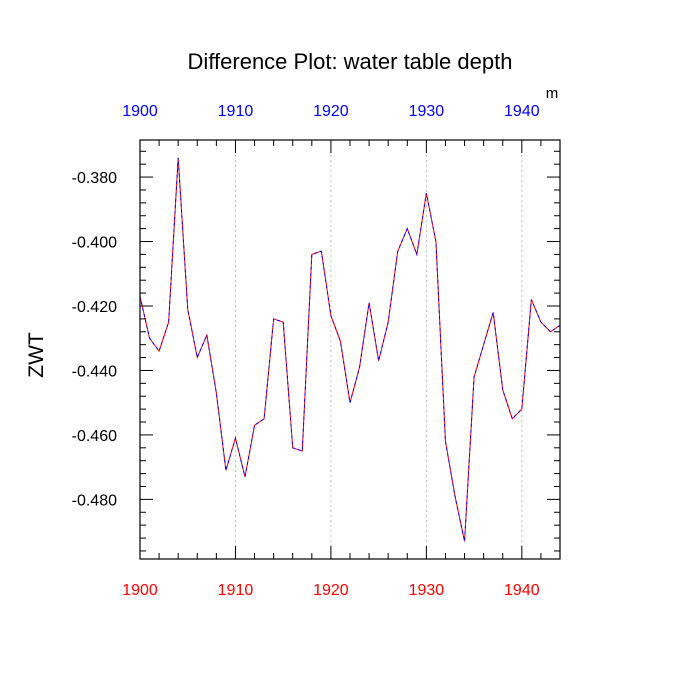 The height and width of the screenshot is (700, 700). I want to click on y-tick-label: -0.380, so click(94, 178).